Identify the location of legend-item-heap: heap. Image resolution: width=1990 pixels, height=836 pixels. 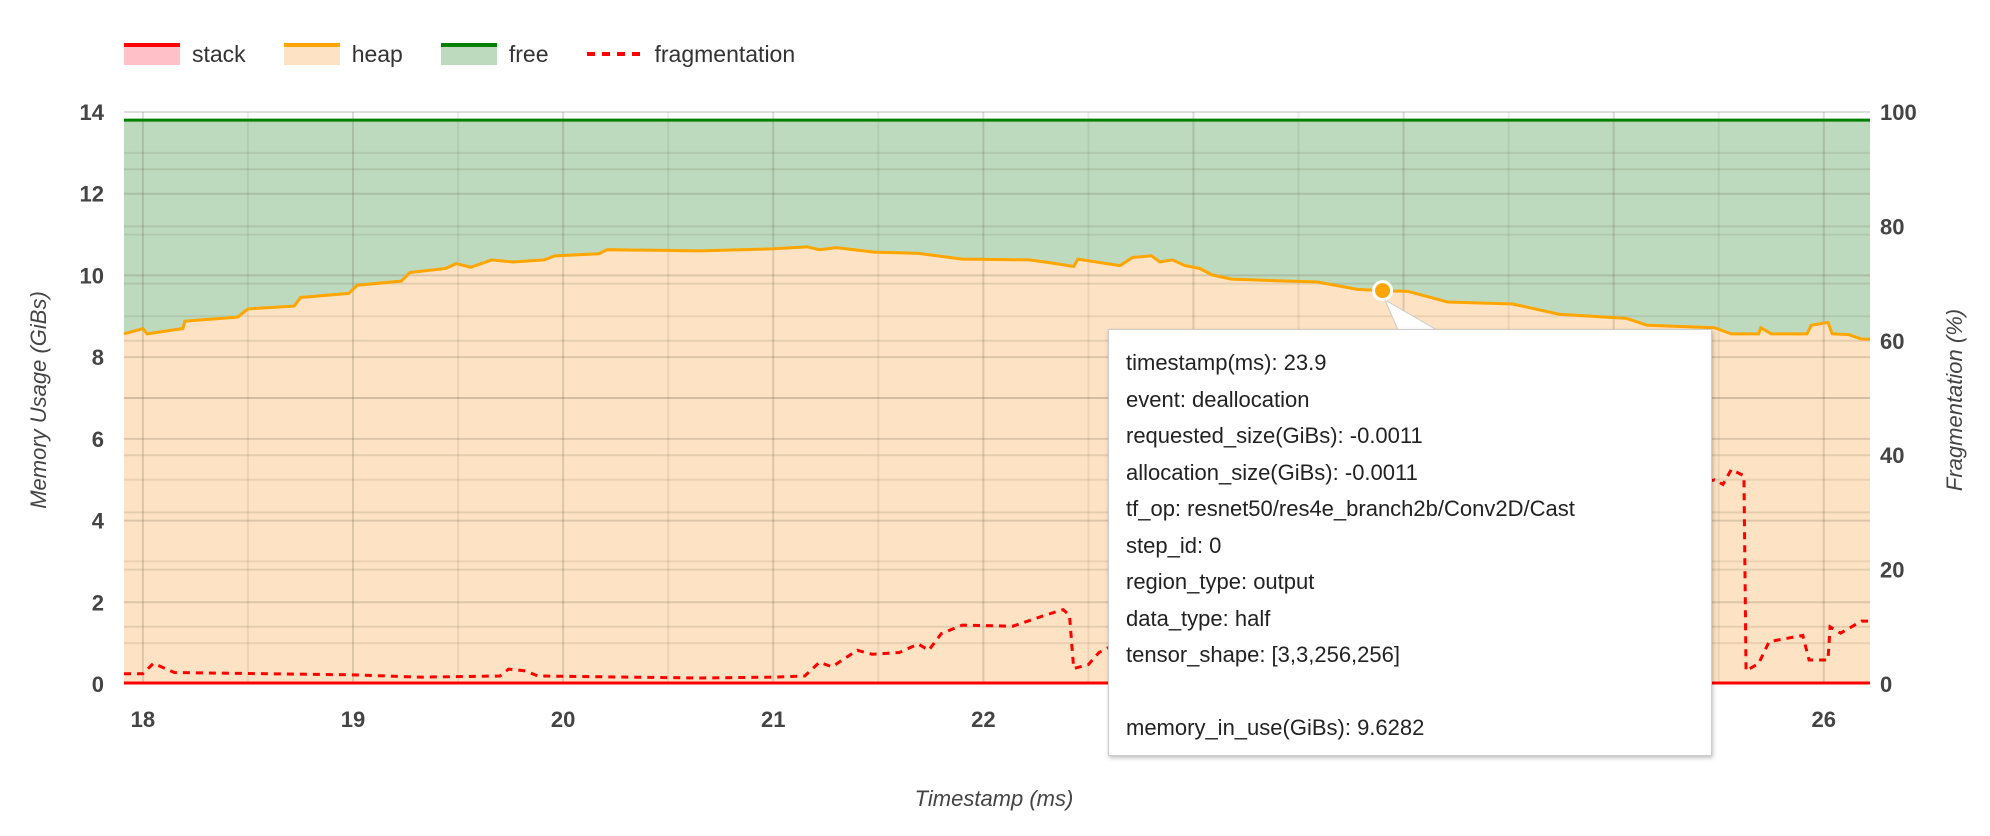
(343, 54).